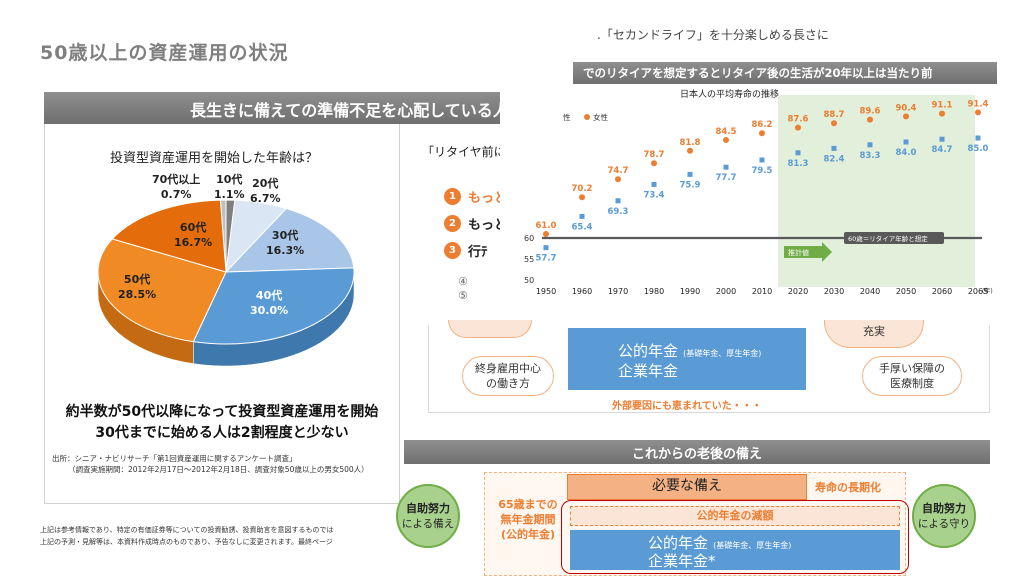 The width and height of the screenshot is (1024, 576). Describe the element at coordinates (678, 543) in the screenshot. I see `pension-future-label-1: 公的年金` at that location.